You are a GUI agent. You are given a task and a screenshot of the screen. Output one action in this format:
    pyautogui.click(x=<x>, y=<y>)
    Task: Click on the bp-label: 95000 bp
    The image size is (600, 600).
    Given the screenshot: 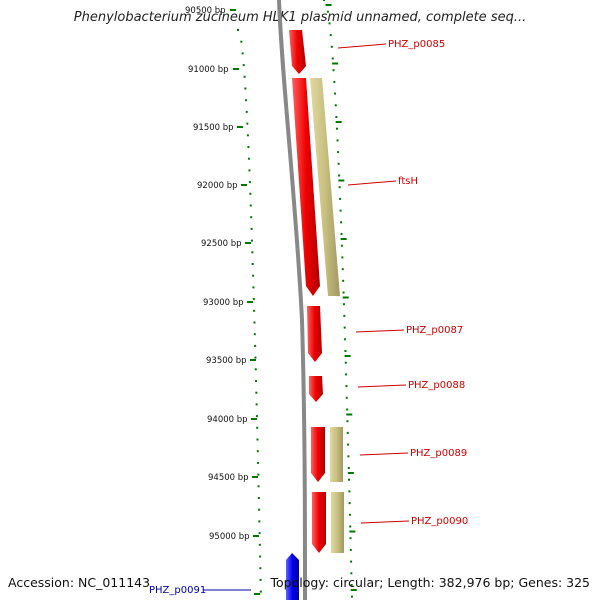 What is the action you would take?
    pyautogui.click(x=229, y=537)
    